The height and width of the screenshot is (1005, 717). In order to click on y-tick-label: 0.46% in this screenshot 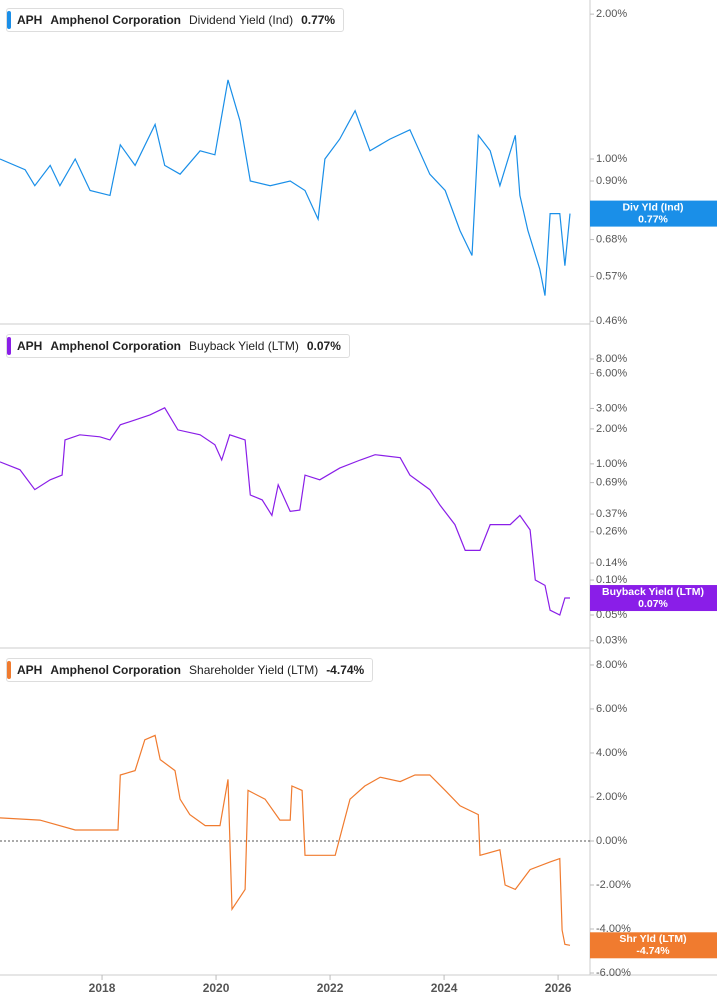, I will do `click(611, 321)`.